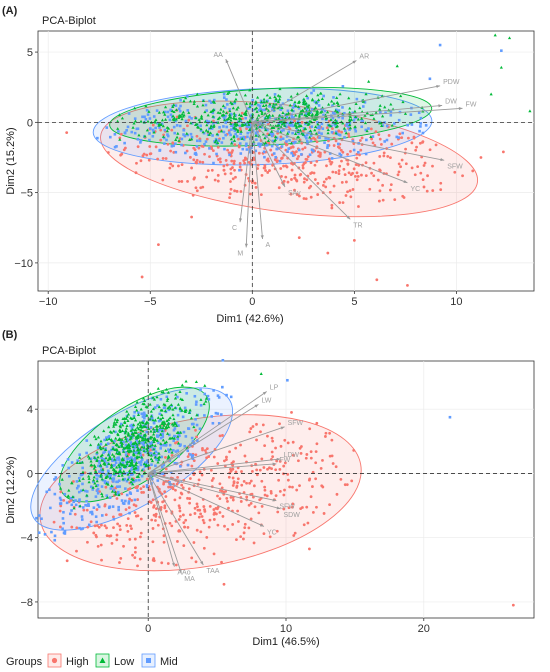 This screenshot has width=550, height=672. What do you see at coordinates (23, 264) in the screenshot?
I see `panel-a-y-tick-label: −10` at bounding box center [23, 264].